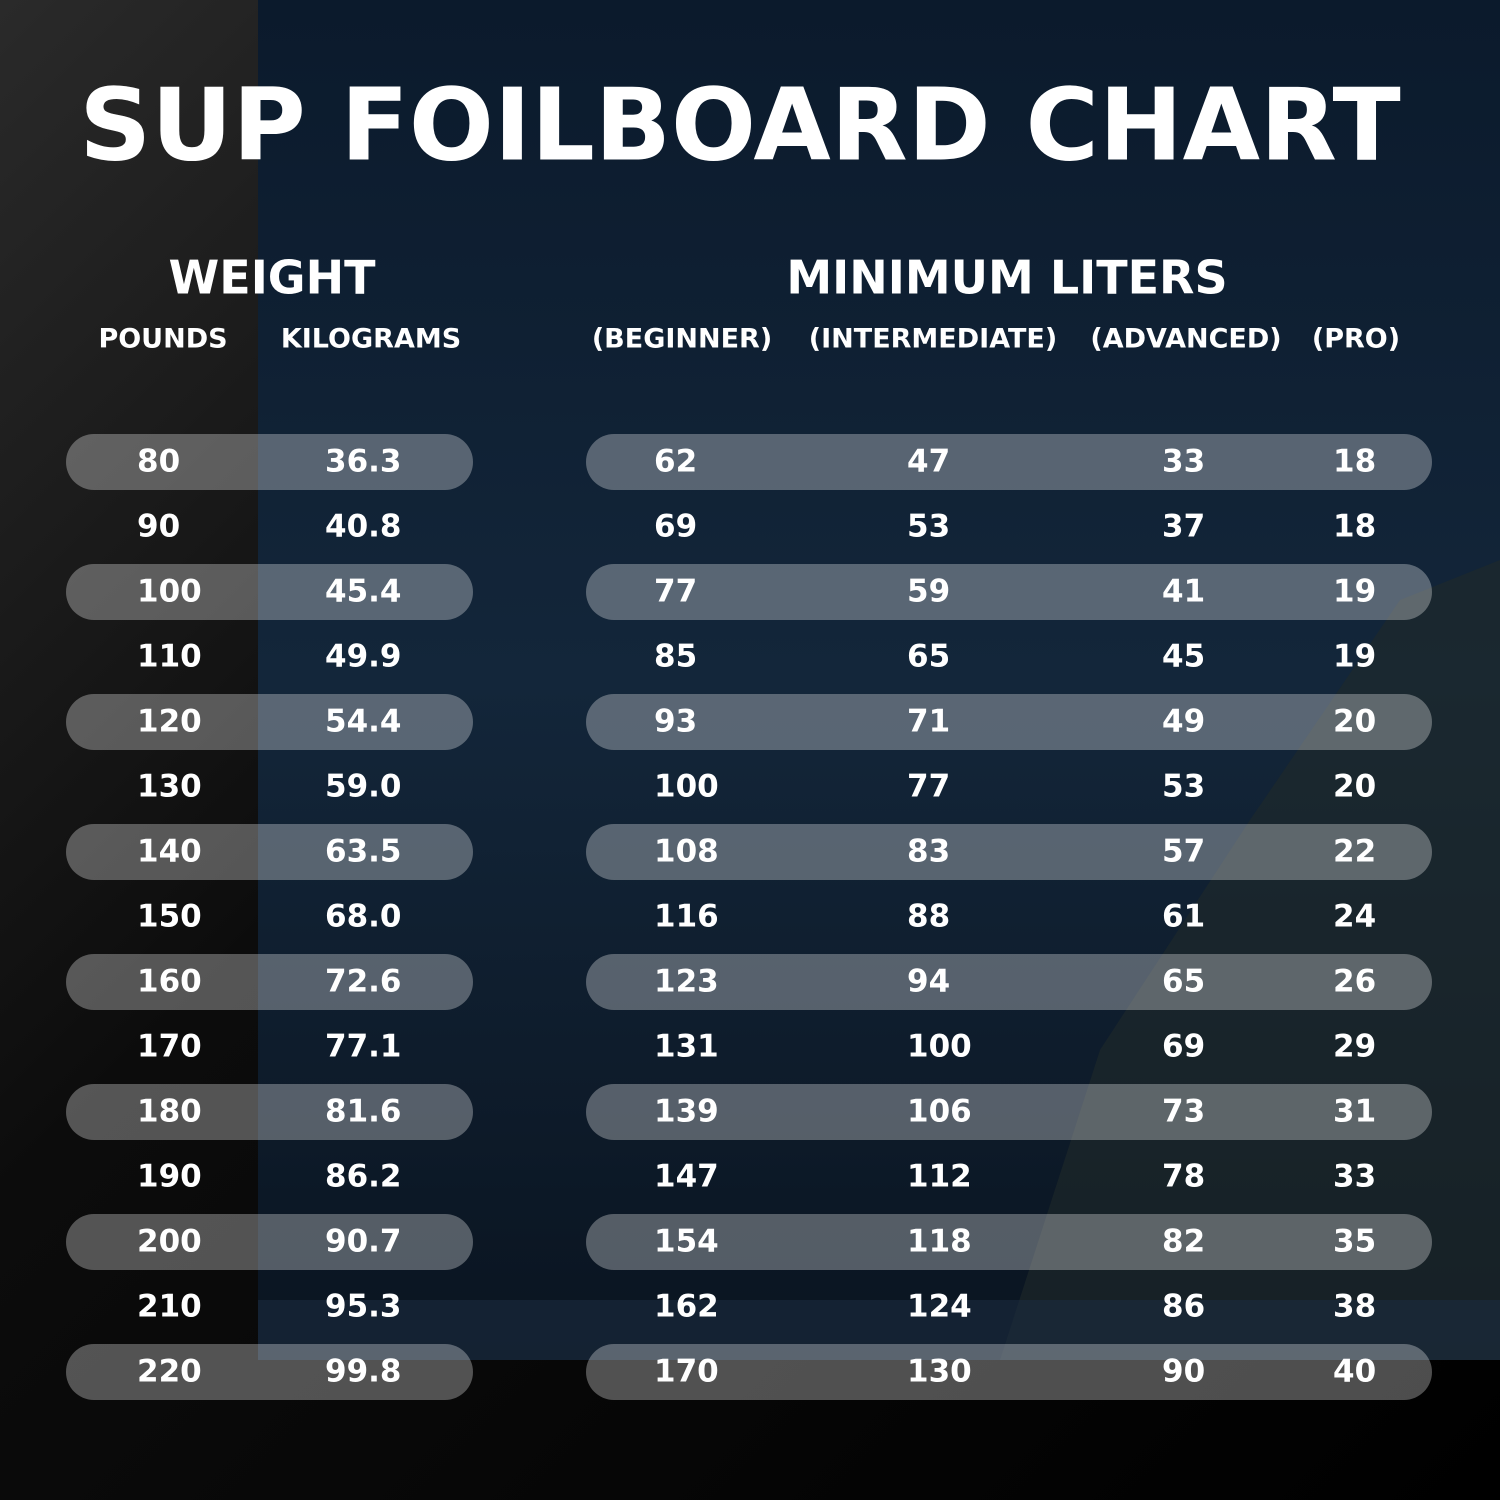 This screenshot has width=1500, height=1500. Describe the element at coordinates (928, 657) in the screenshot. I see `table-cell: 65` at that location.